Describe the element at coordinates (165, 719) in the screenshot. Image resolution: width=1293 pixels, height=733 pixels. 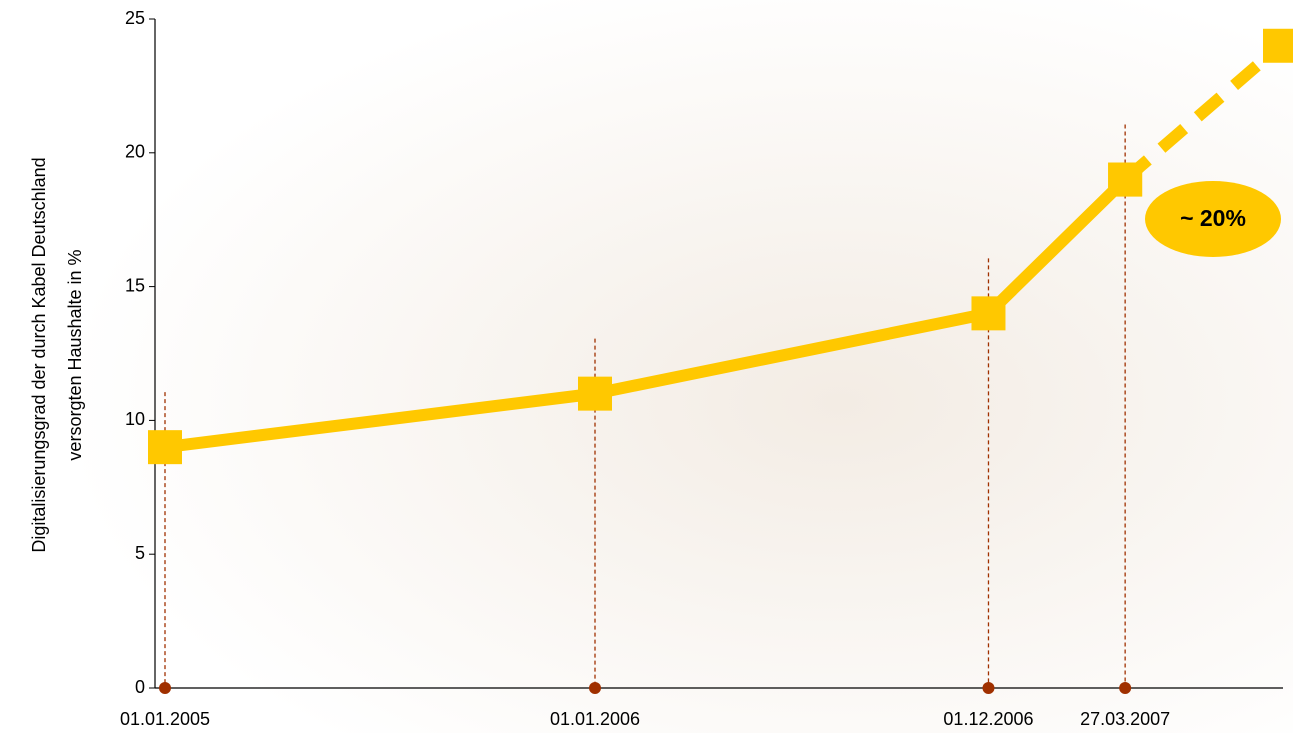
I see `x-tick-label: 01.01.2005` at that location.